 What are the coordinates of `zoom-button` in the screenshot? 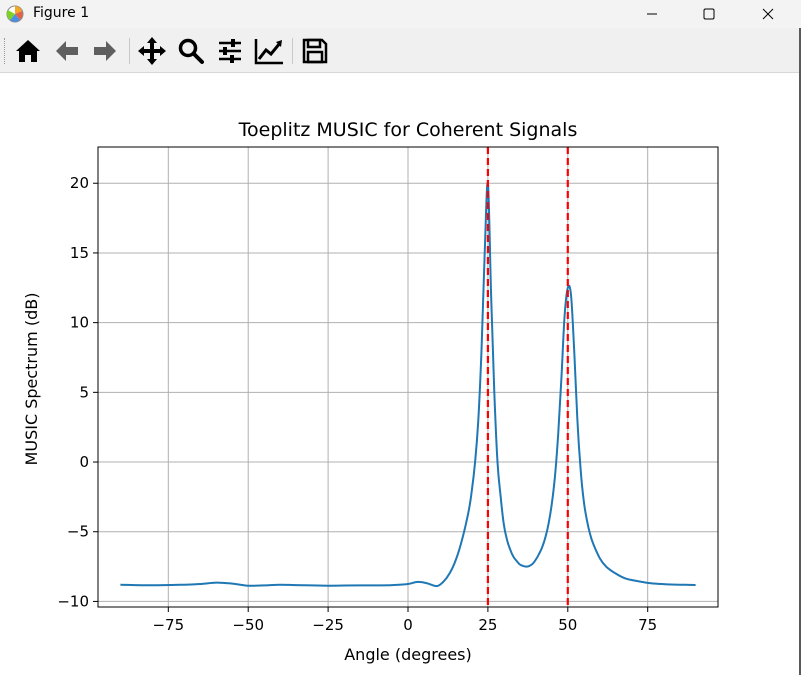 It's located at (191, 51).